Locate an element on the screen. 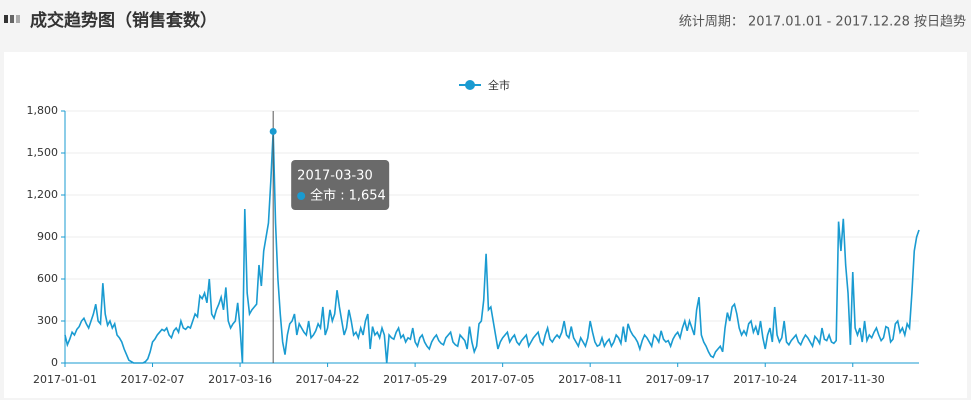 Image resolution: width=971 pixels, height=400 pixels. y-tick-label: 1,200 is located at coordinates (43, 194).